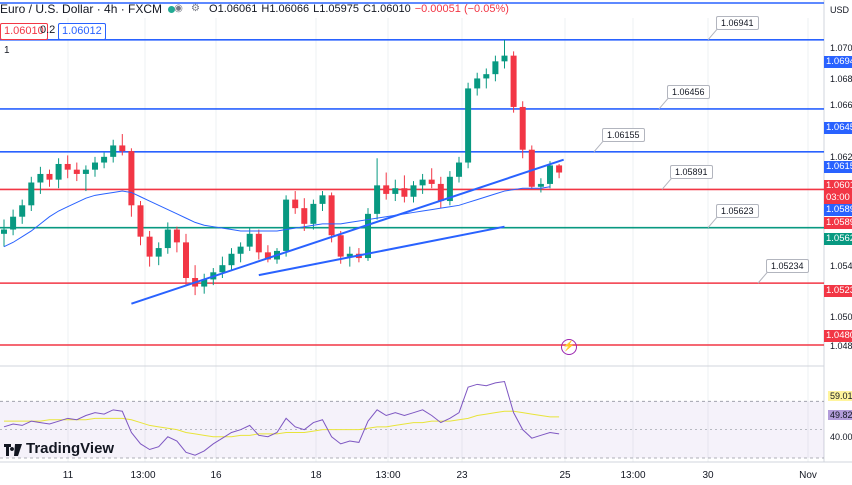  I want to click on price-label-box: 1.0615, so click(838, 167).